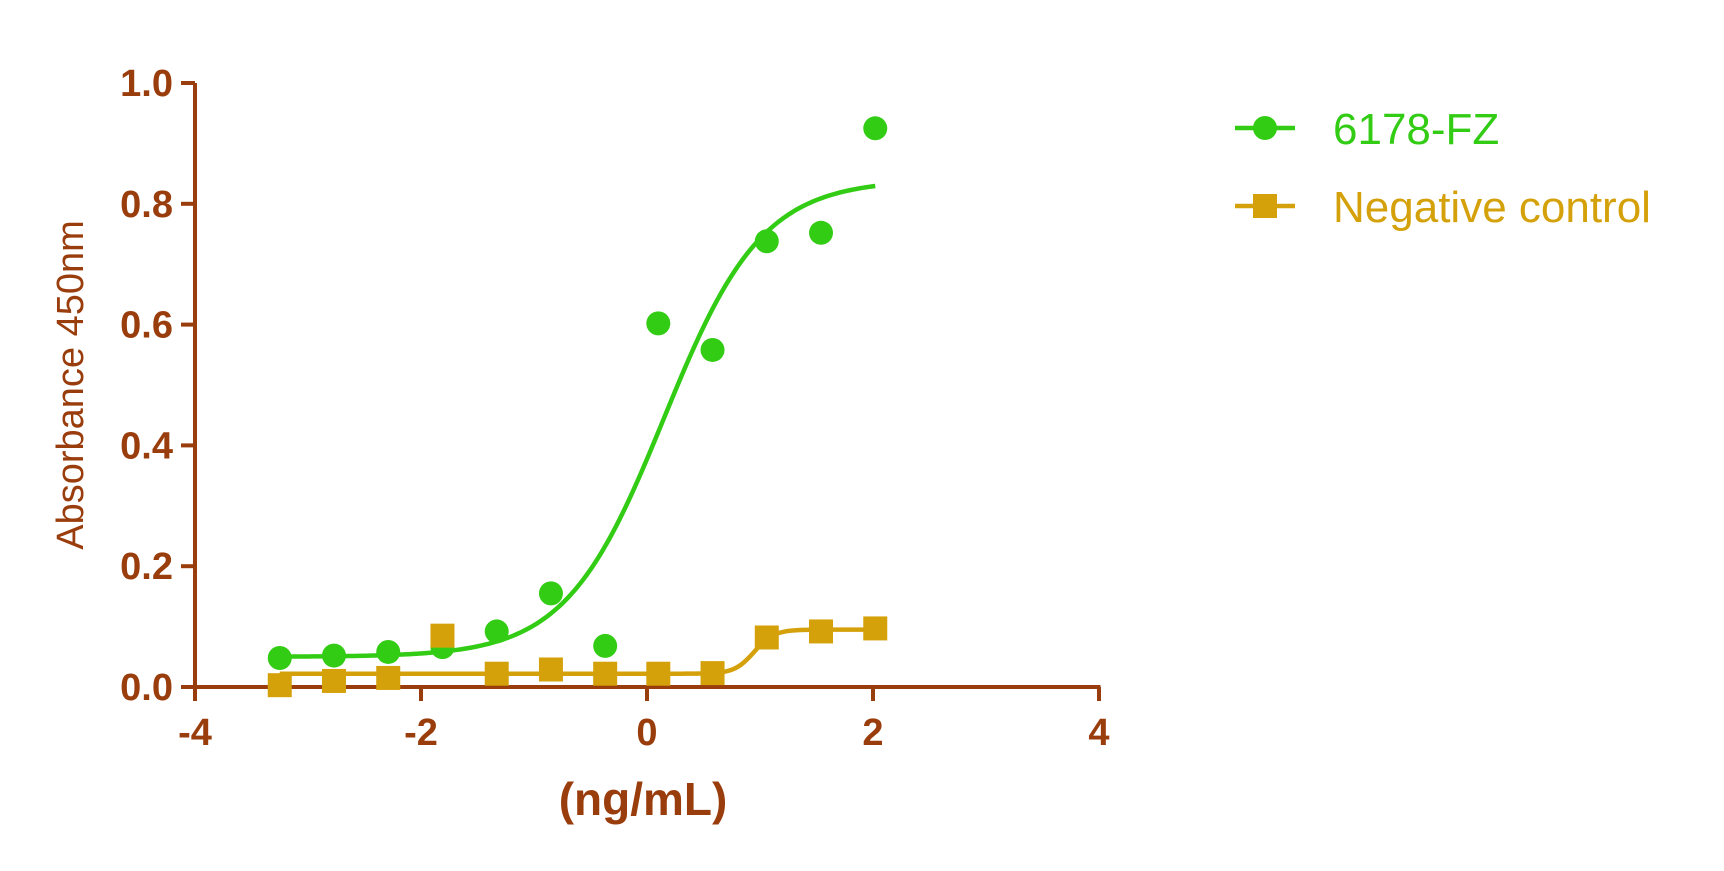  I want to click on legend-item: 6178-FZ, so click(1367, 129).